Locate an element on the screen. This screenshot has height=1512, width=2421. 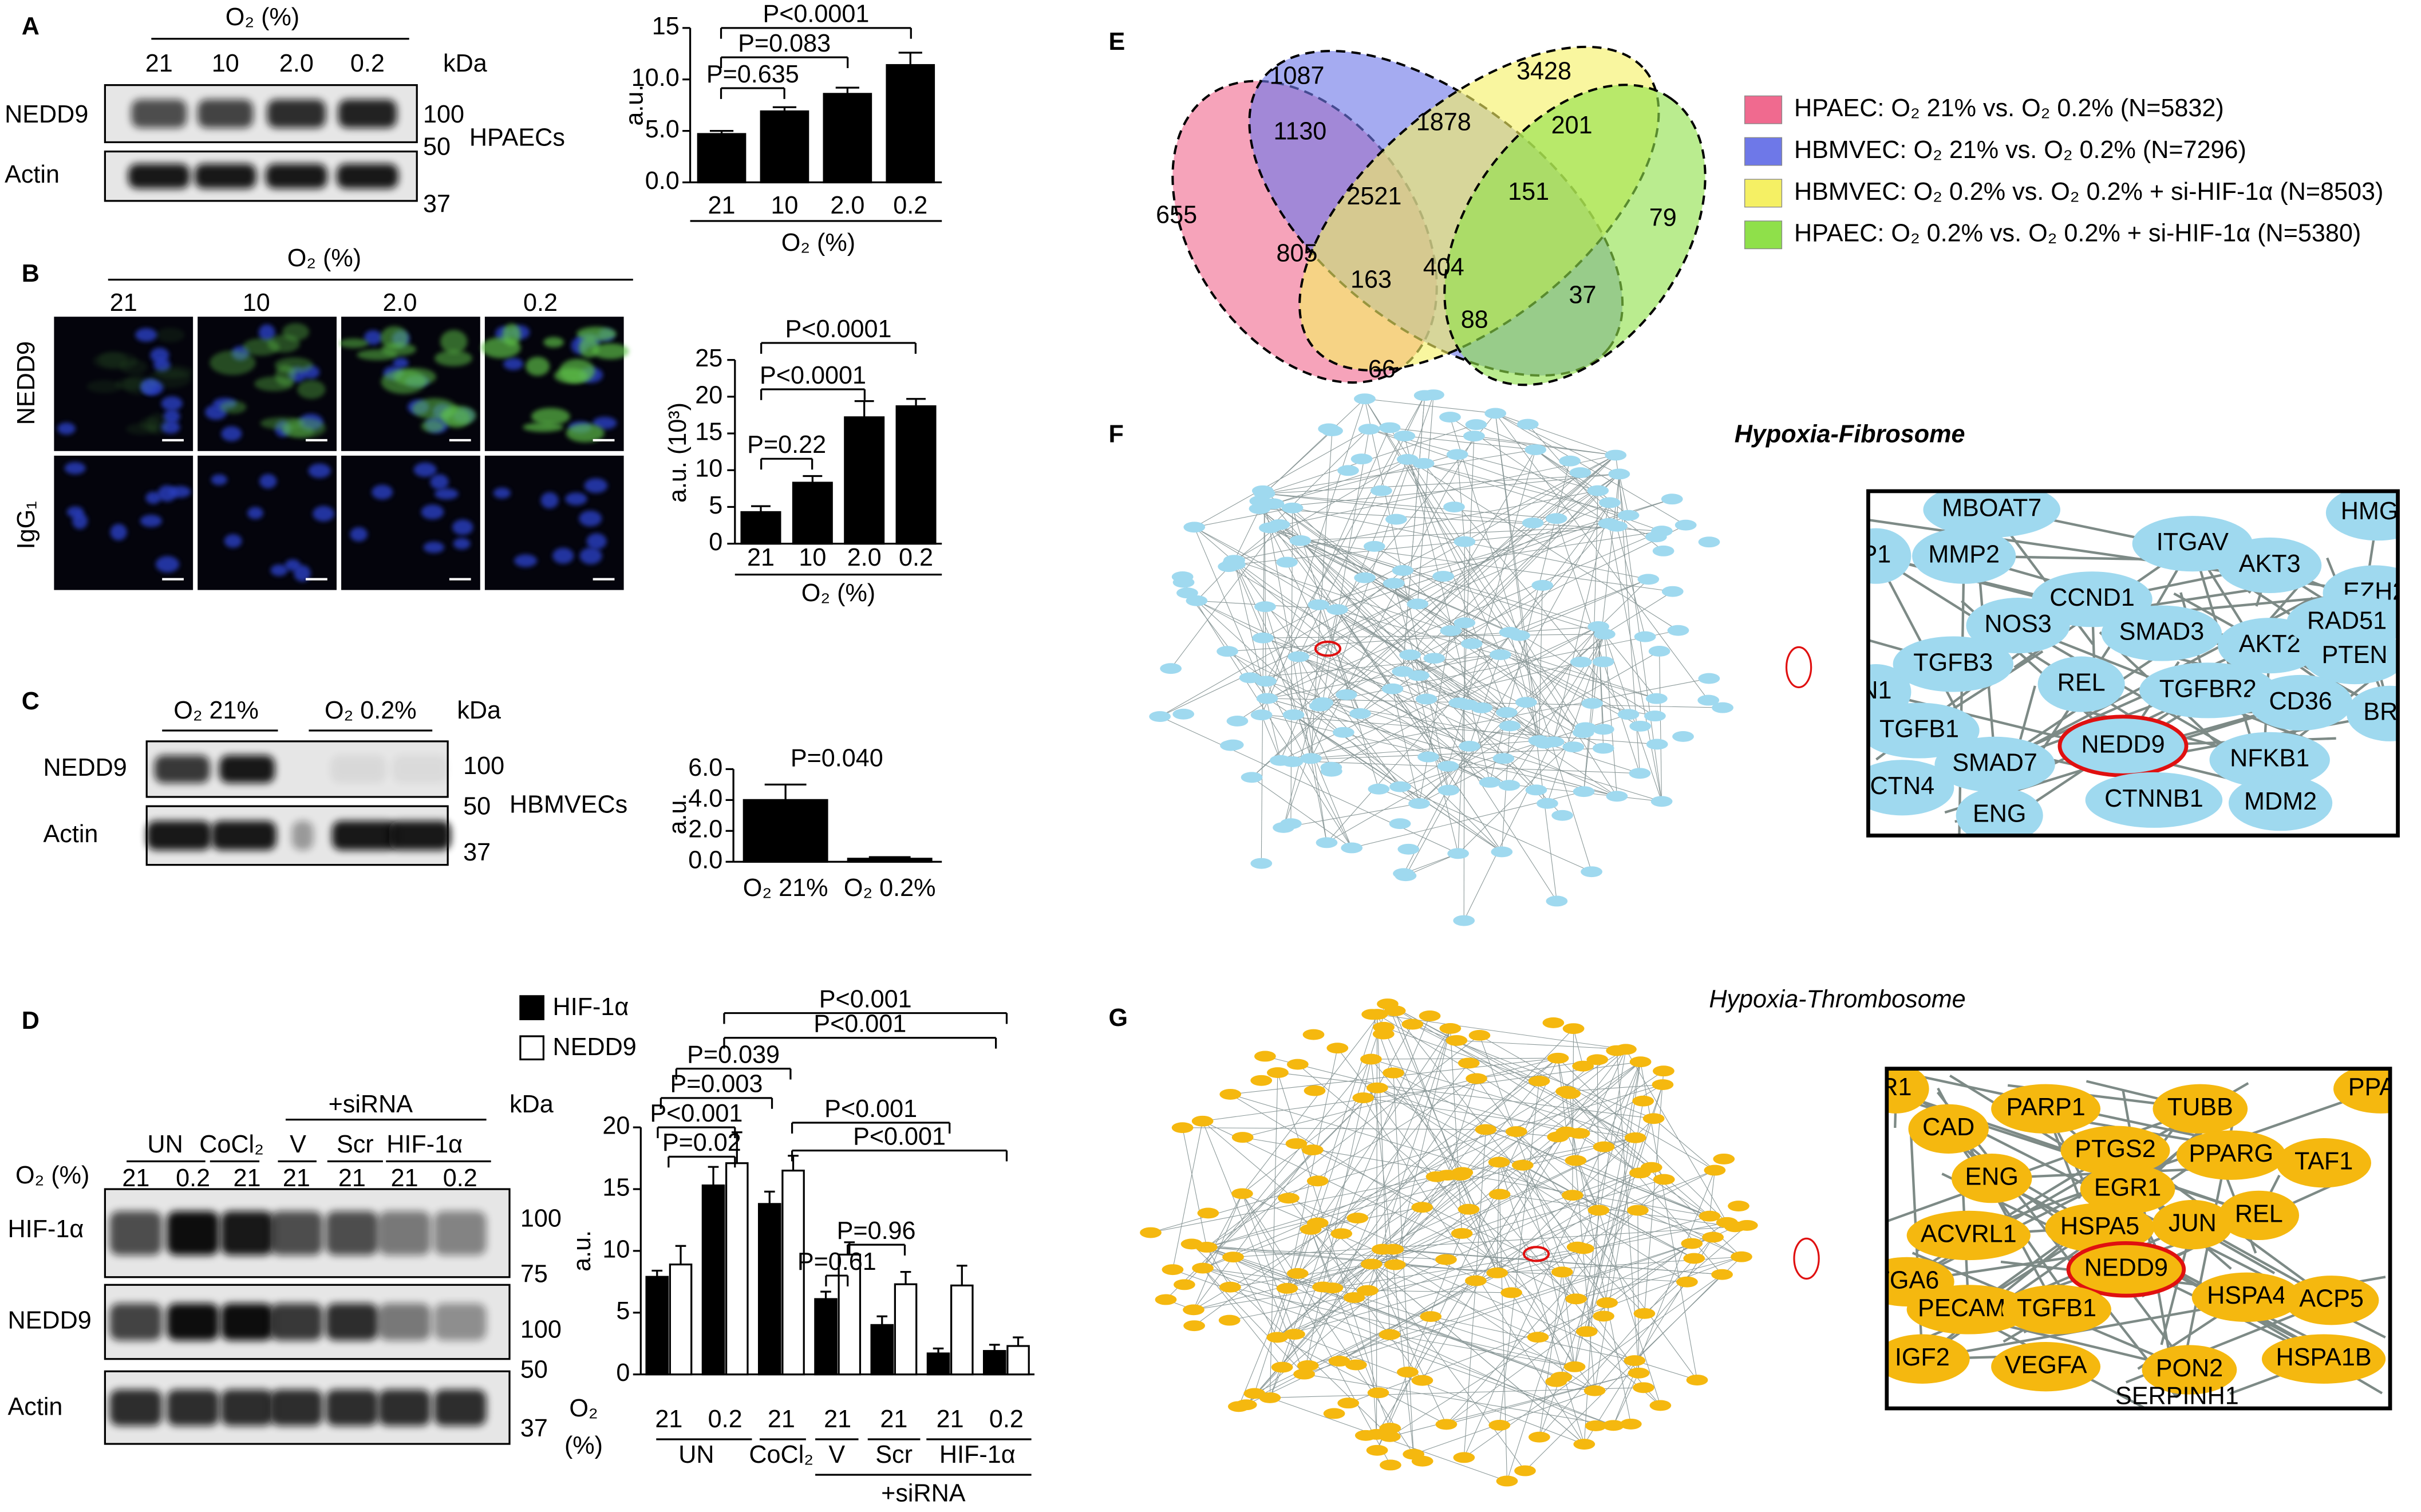
group-label: O₂ 0.2% is located at coordinates (371, 710).